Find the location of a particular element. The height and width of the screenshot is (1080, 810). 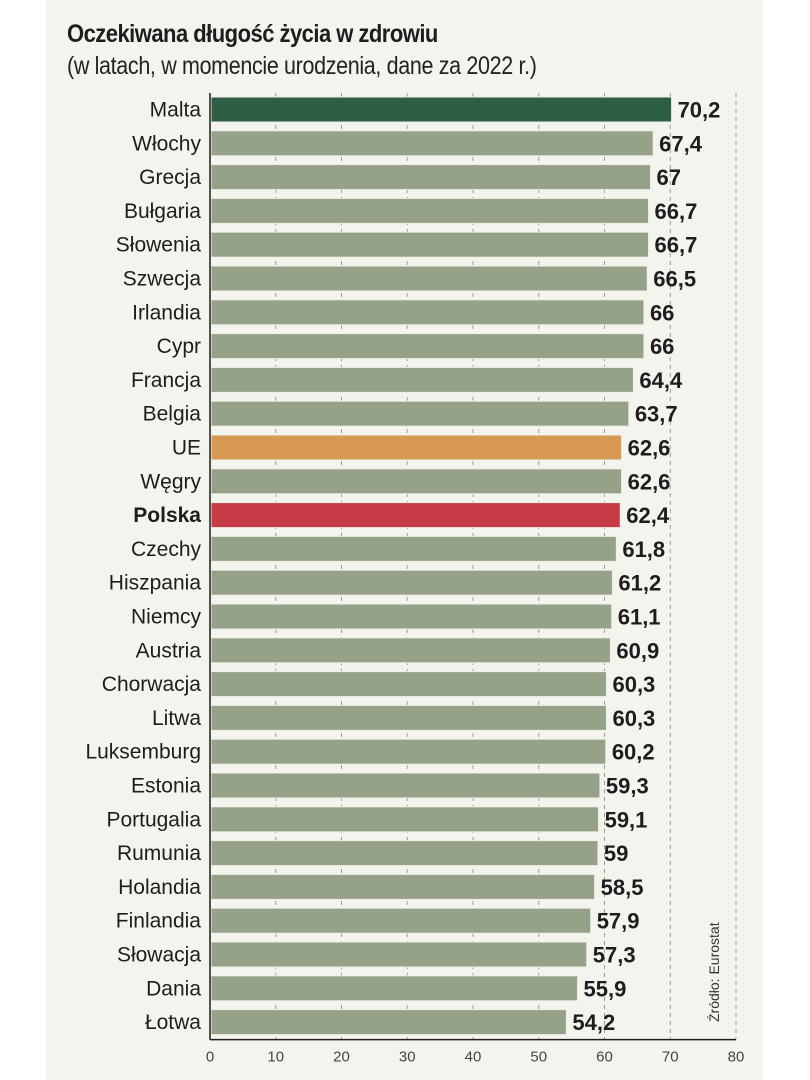

category-label: Słowacja is located at coordinates (159, 955).